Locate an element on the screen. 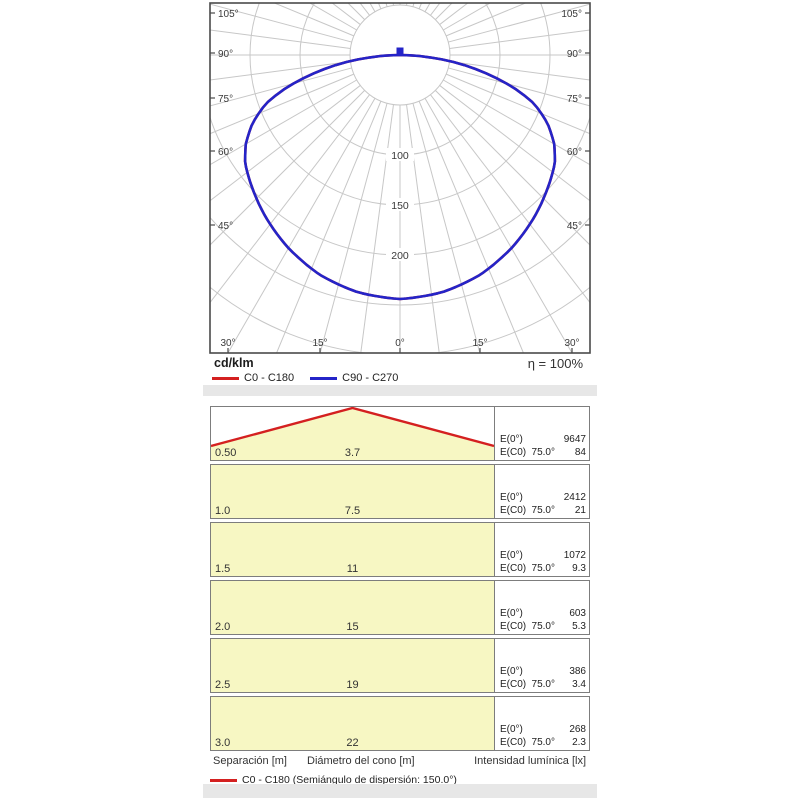 The image size is (800, 800). e0-value: 386 is located at coordinates (577, 671).